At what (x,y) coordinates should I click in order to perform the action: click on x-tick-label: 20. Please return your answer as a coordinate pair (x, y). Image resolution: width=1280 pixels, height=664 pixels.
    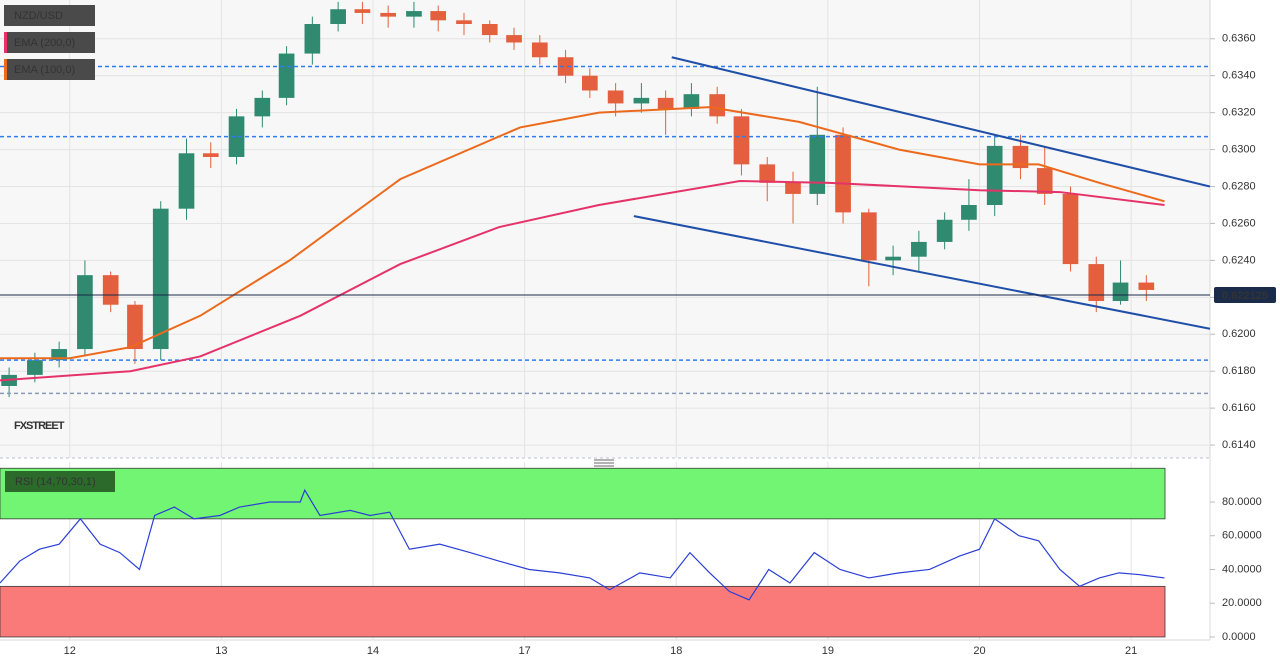
    Looking at the image, I should click on (979, 651).